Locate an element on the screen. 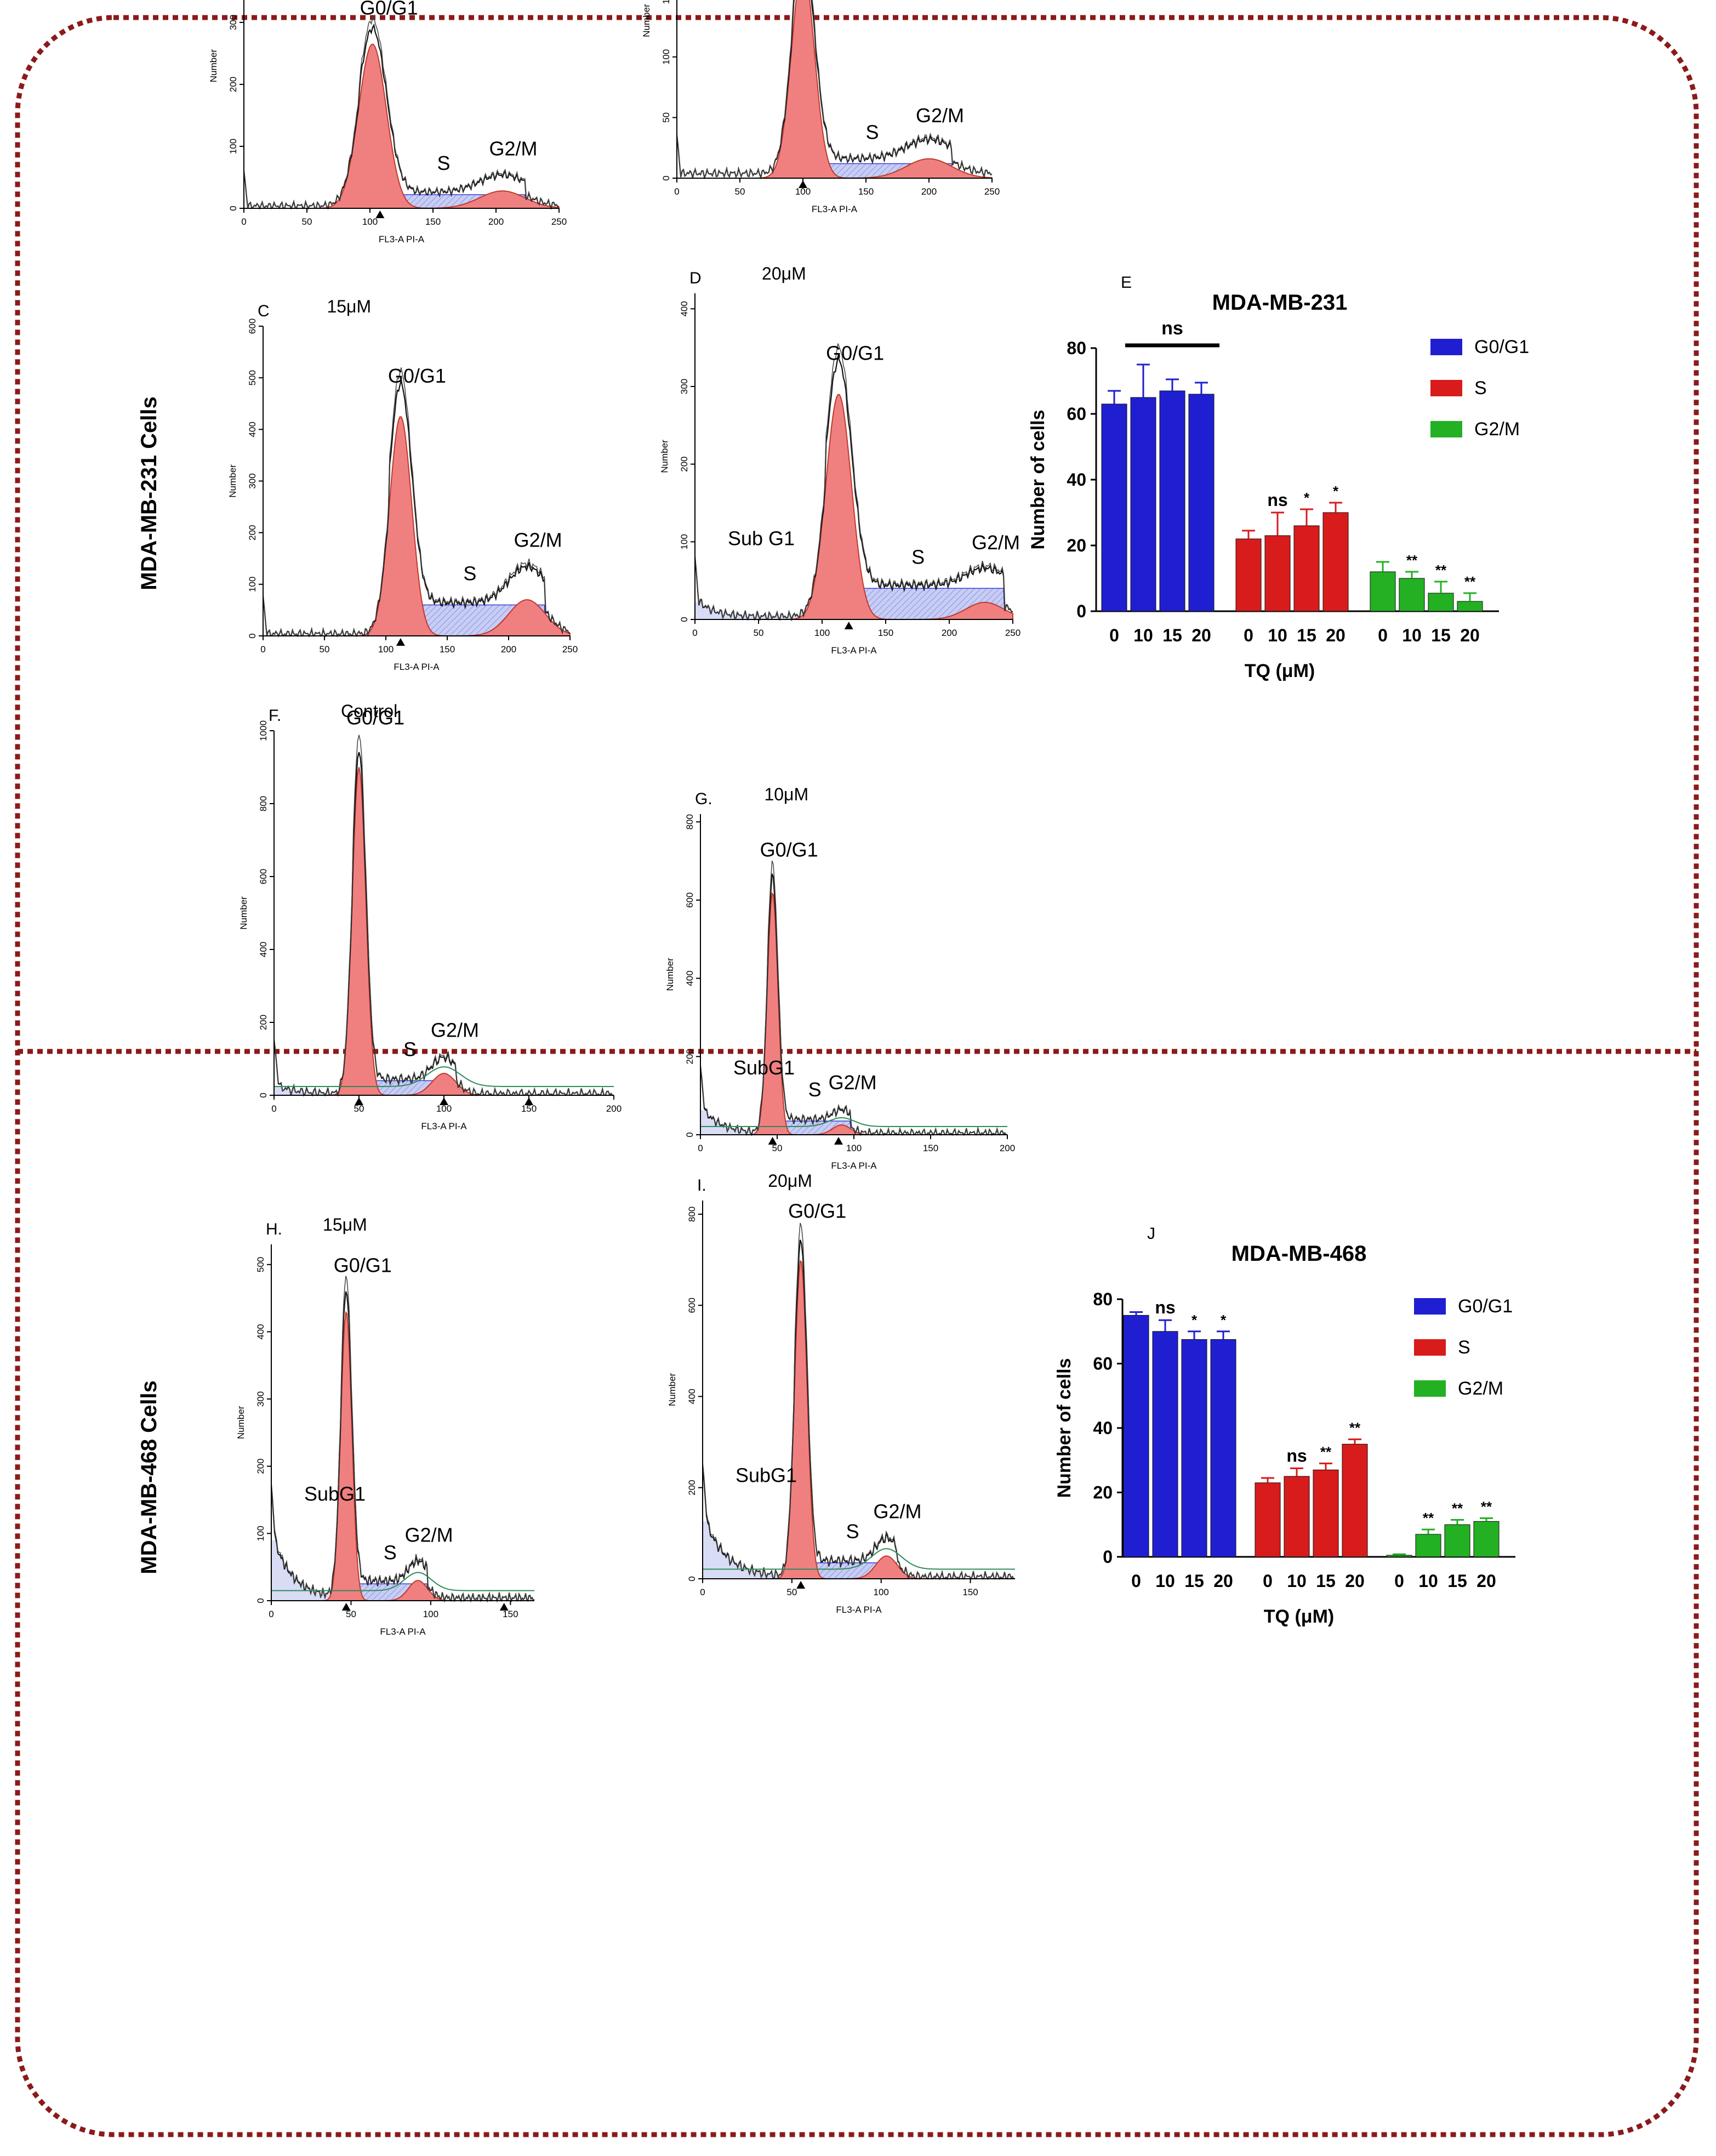 This screenshot has width=1716, height=2156. y-tick-label: 80 is located at coordinates (1076, 348).